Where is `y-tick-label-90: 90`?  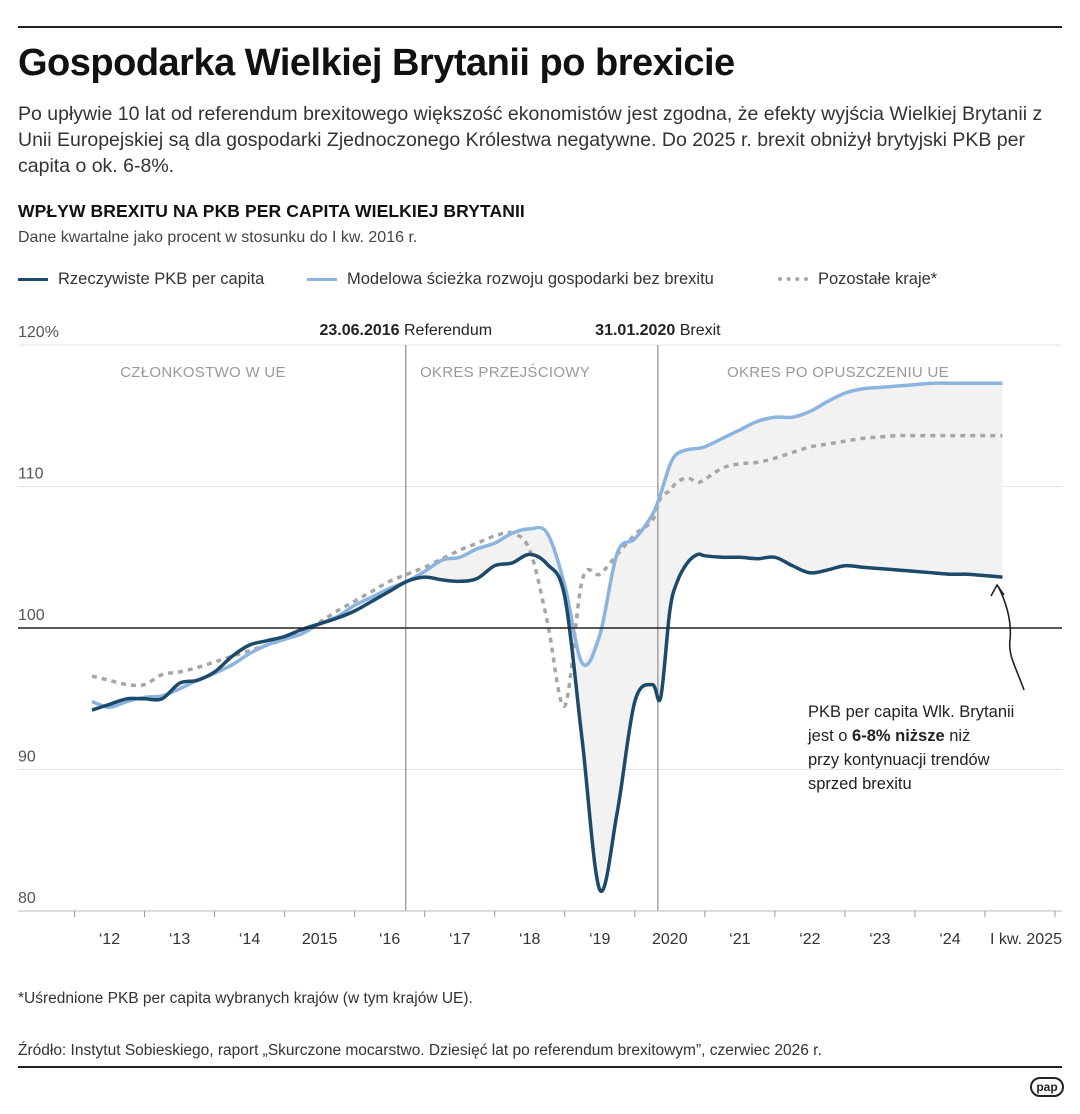
y-tick-label-90: 90 is located at coordinates (27, 757).